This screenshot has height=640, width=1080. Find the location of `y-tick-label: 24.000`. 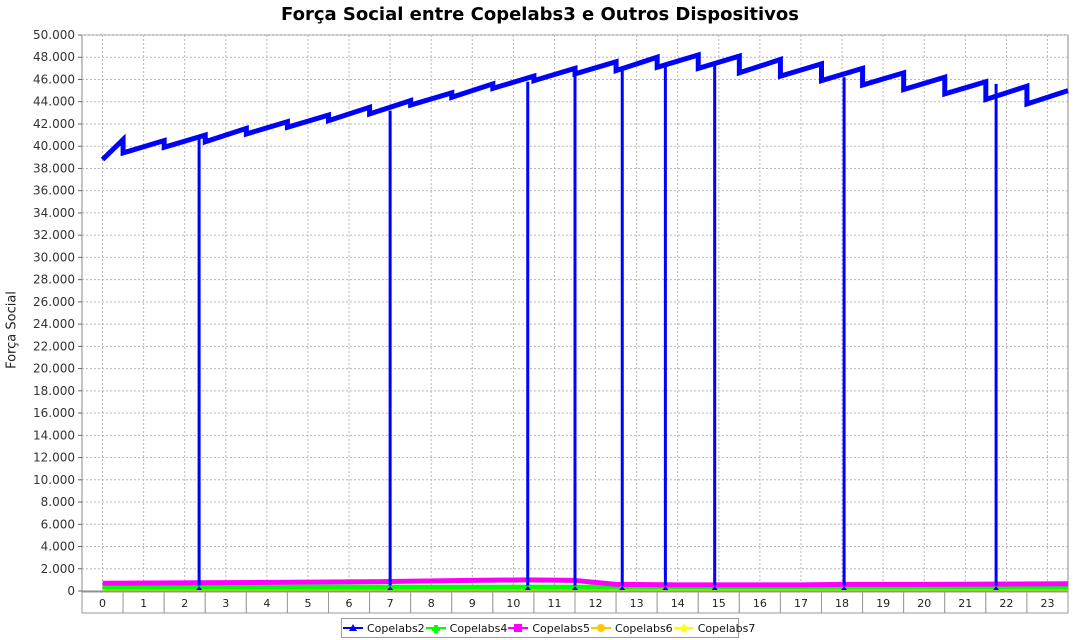

y-tick-label: 24.000 is located at coordinates (54, 324).